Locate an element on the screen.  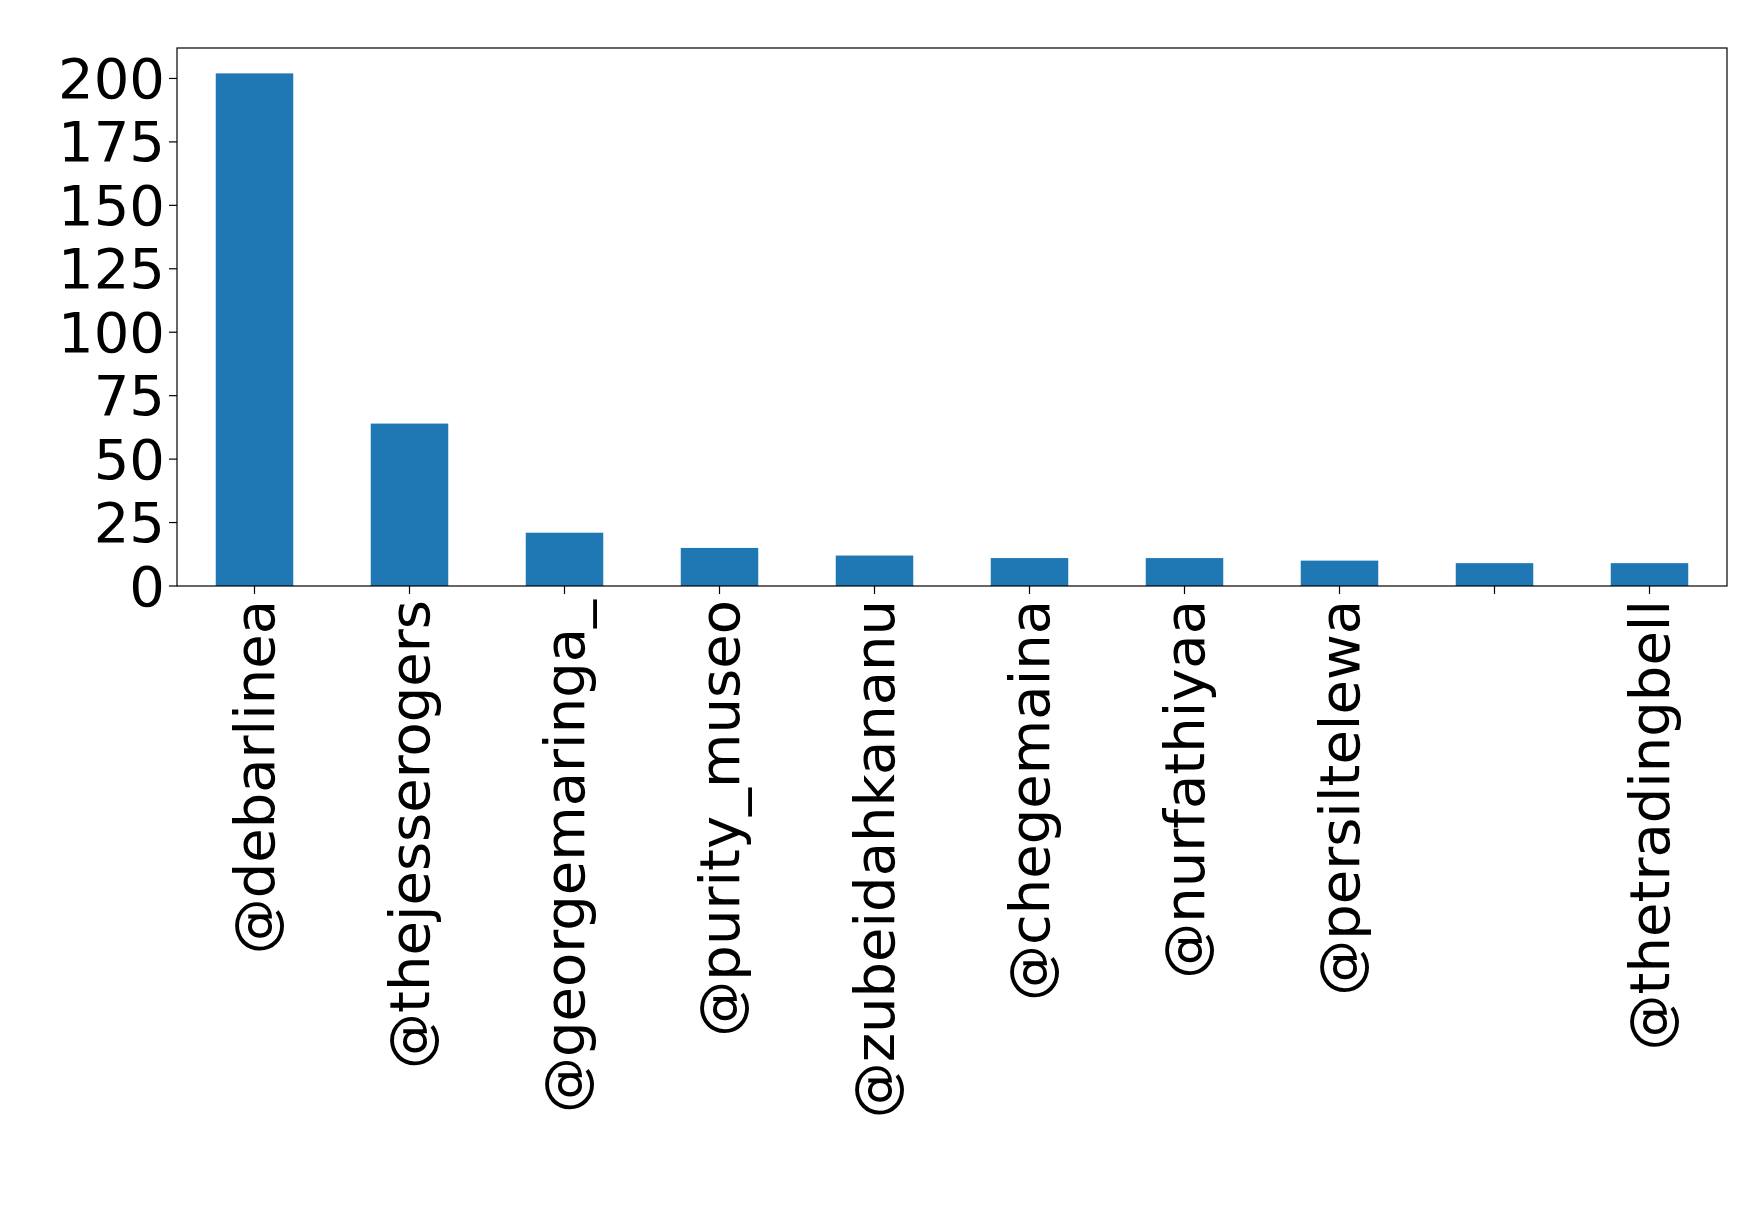
x-tick-label: @nurfathiyaa is located at coordinates (1184, 789).